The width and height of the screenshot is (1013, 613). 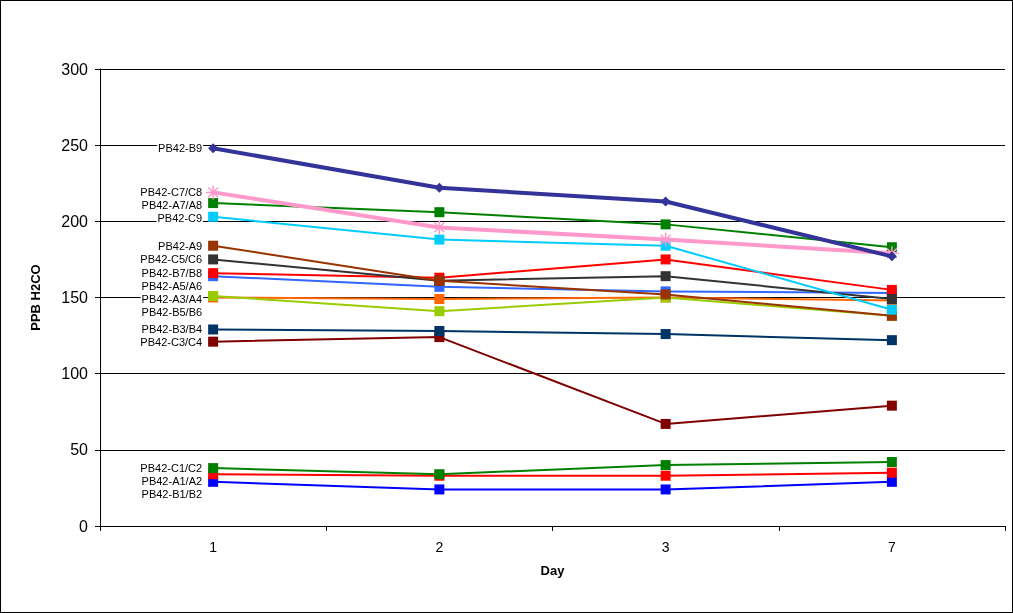 I want to click on x-tick-label: 2, so click(x=439, y=547).